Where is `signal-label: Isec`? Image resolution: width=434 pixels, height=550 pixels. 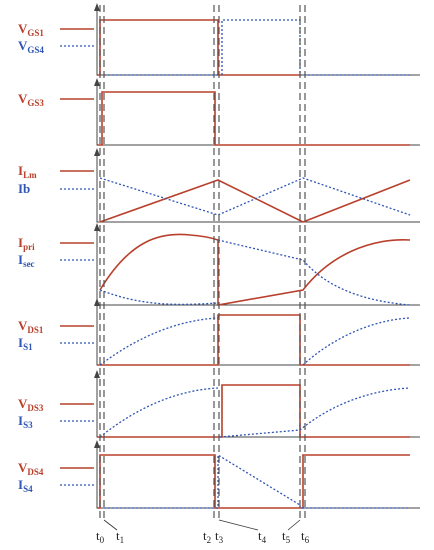
signal-label: Isec is located at coordinates (26, 260).